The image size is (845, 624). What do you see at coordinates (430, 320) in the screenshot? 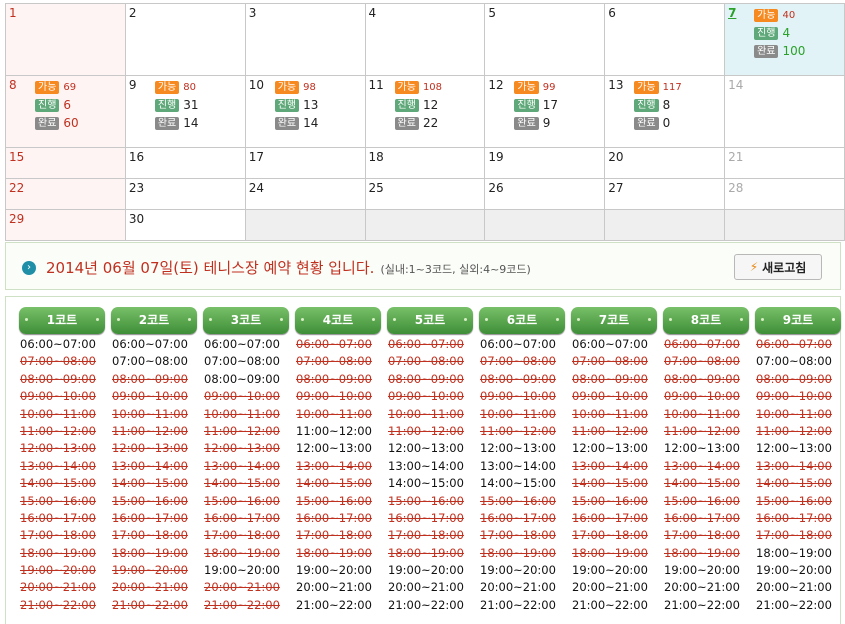
I see `court-button: 5코트` at bounding box center [430, 320].